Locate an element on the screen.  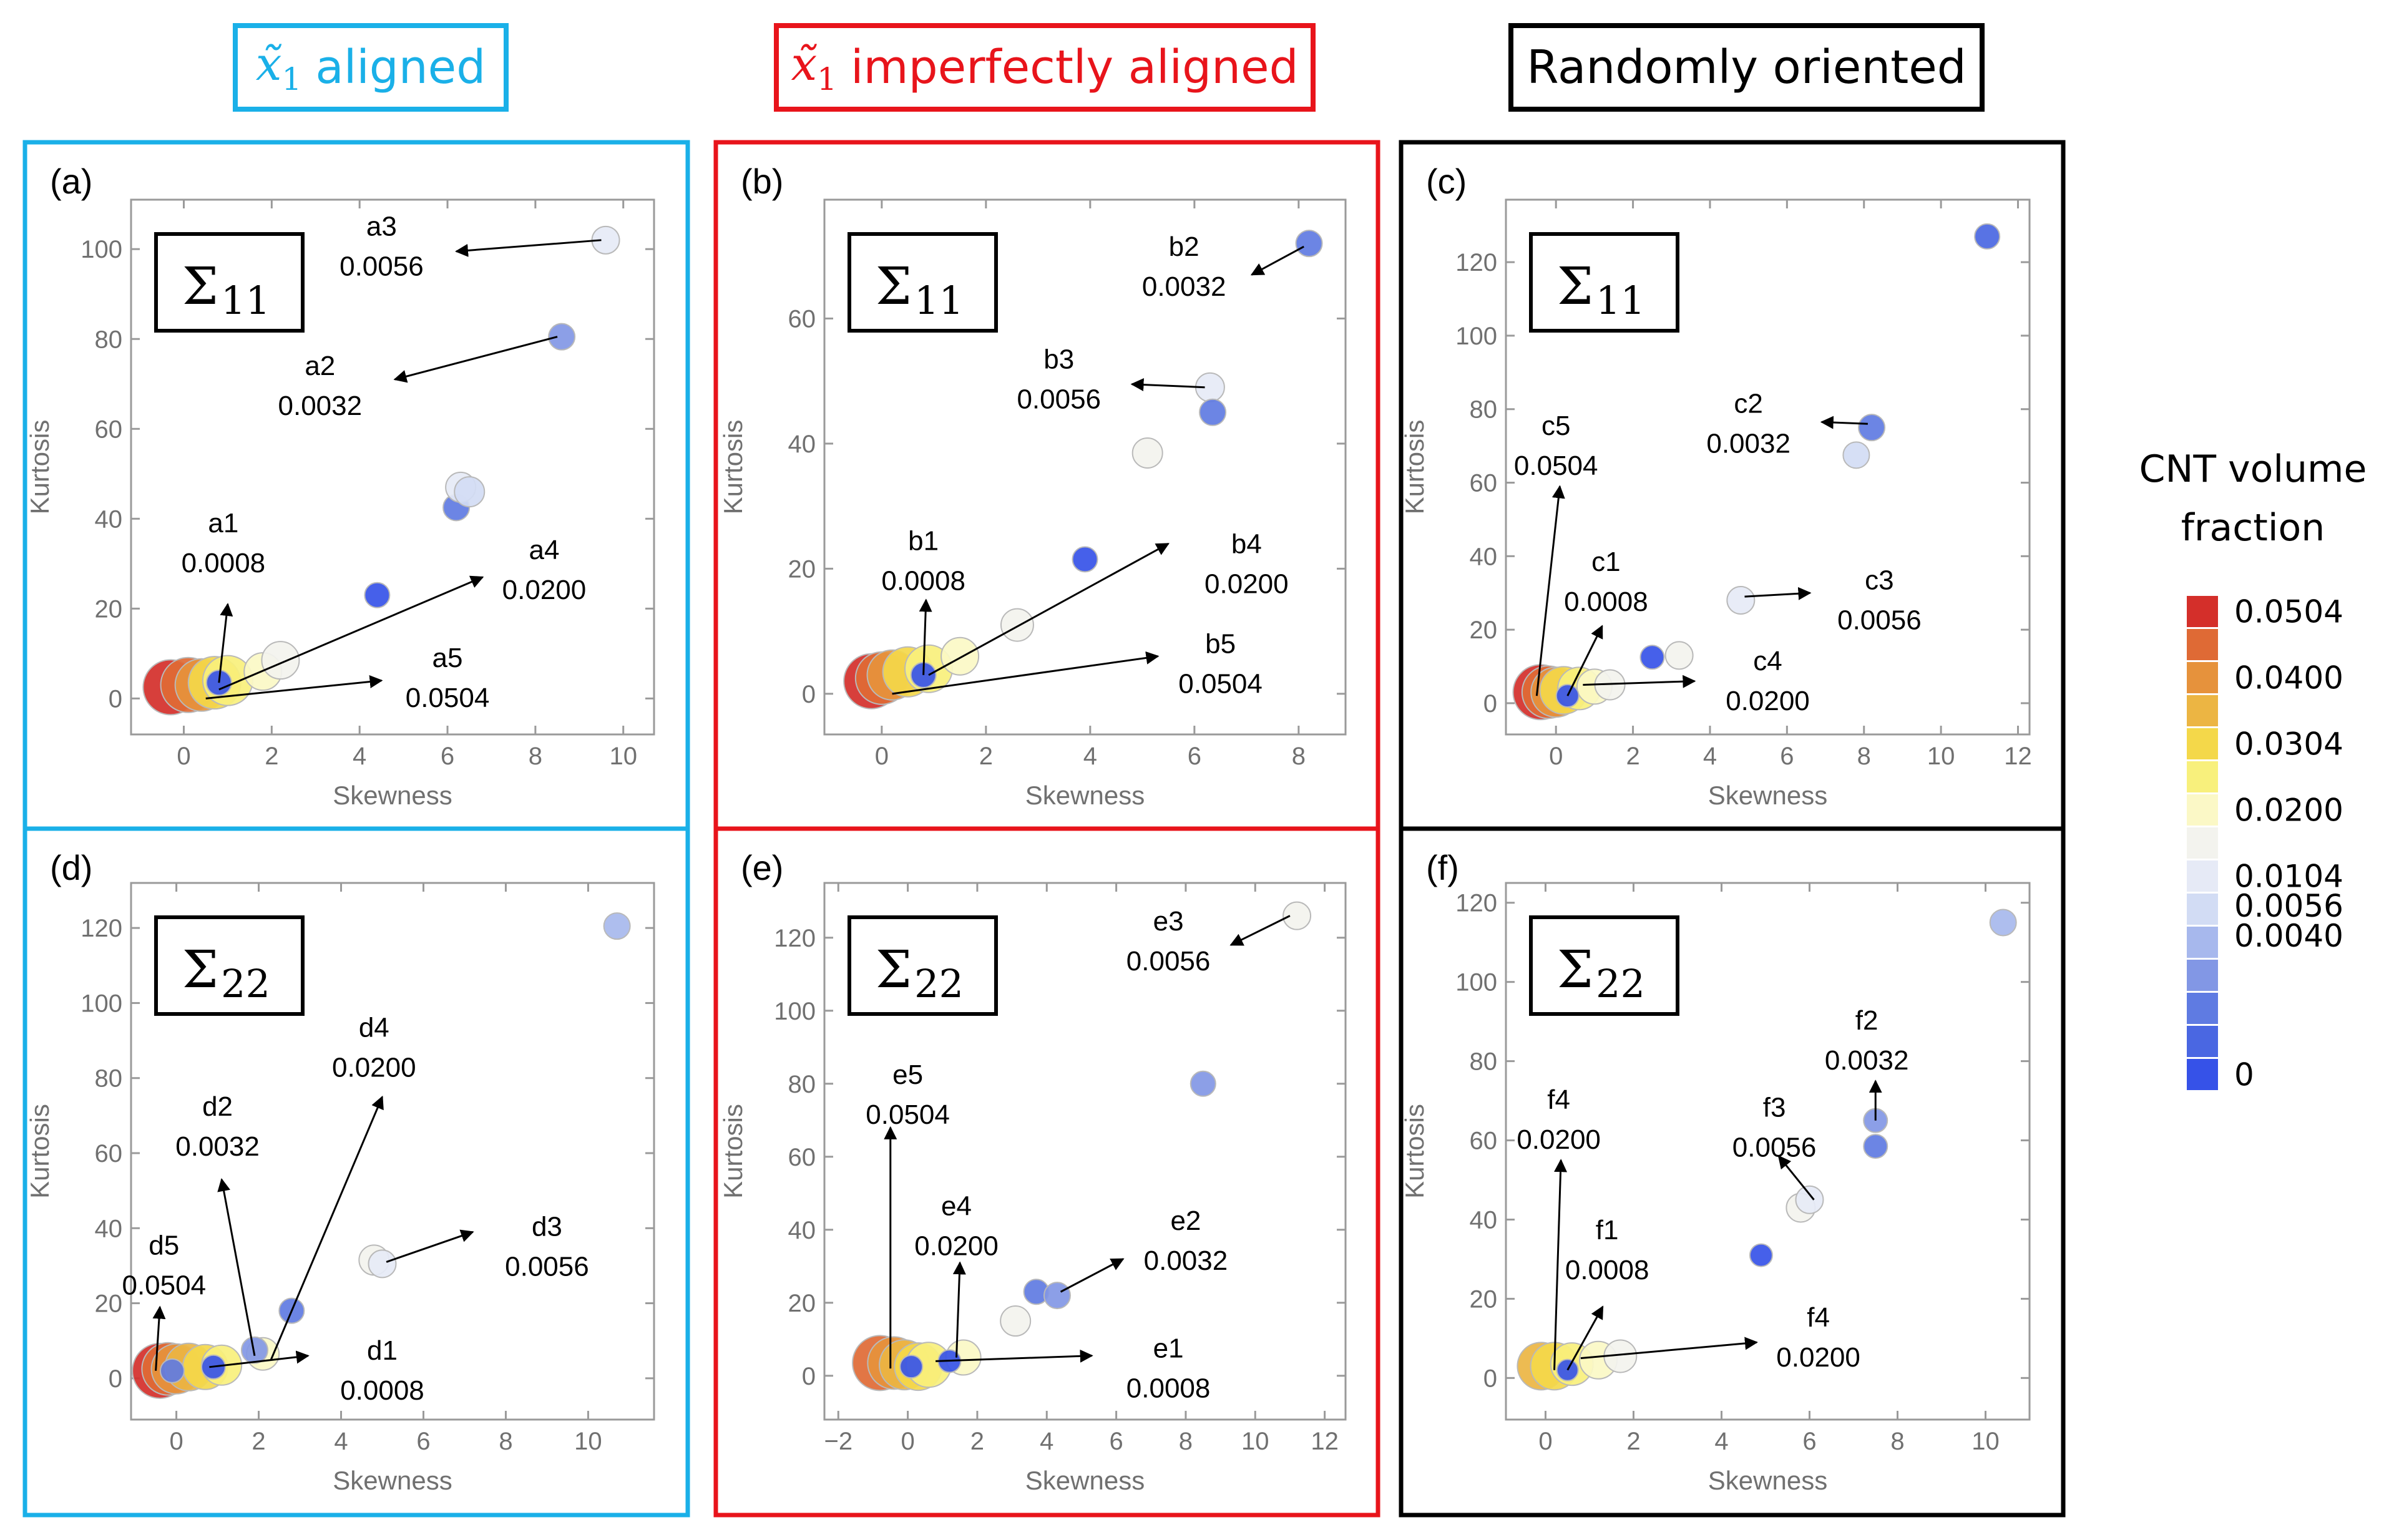
annotation-name: e4 is located at coordinates (957, 1206).